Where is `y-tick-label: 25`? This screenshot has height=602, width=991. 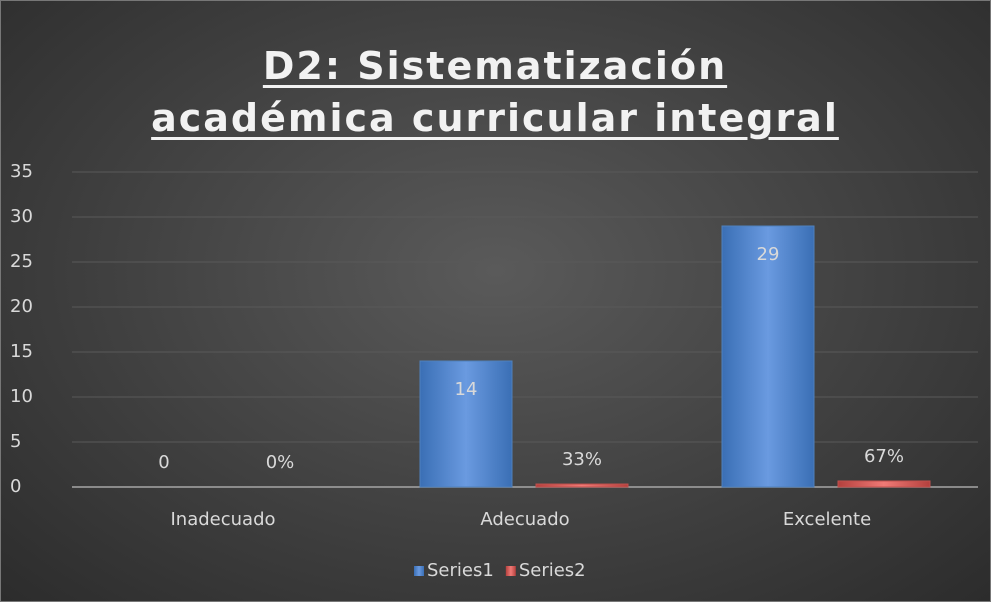 y-tick-label: 25 is located at coordinates (21, 261).